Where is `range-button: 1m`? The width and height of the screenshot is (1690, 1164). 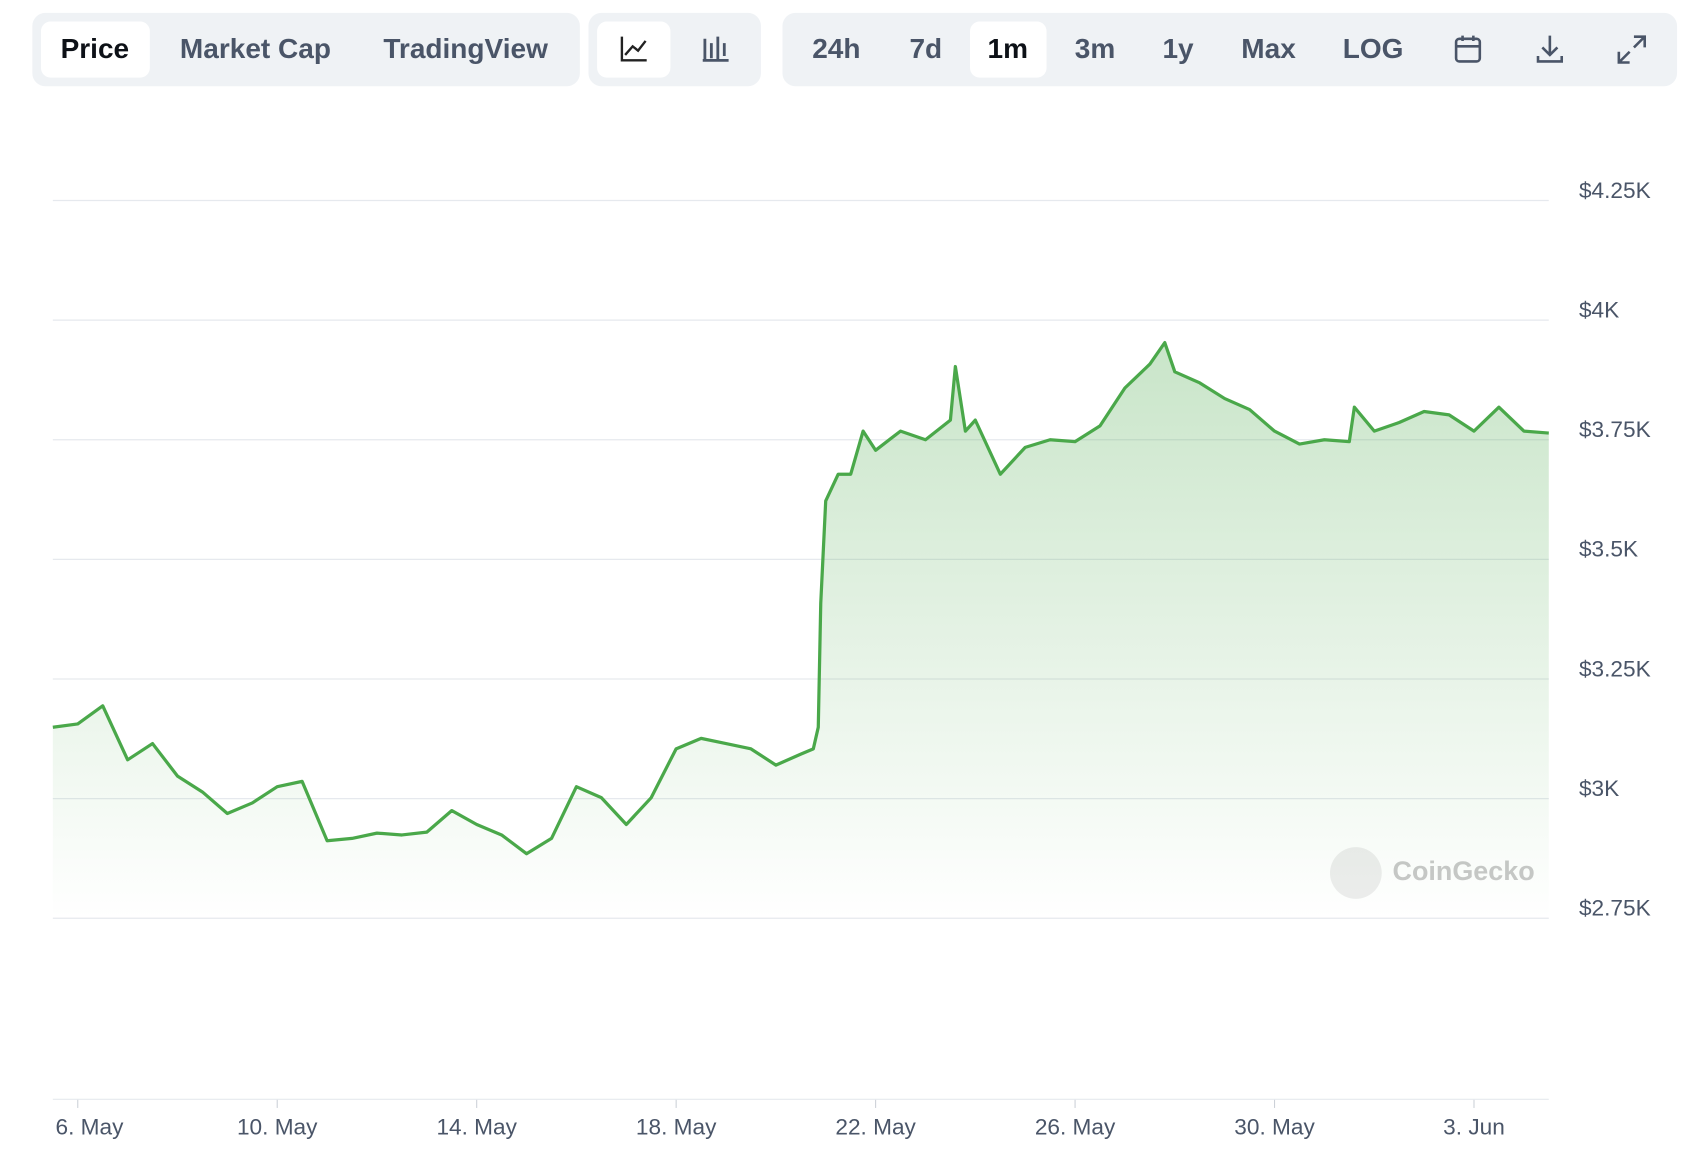 range-button: 1m is located at coordinates (1007, 48).